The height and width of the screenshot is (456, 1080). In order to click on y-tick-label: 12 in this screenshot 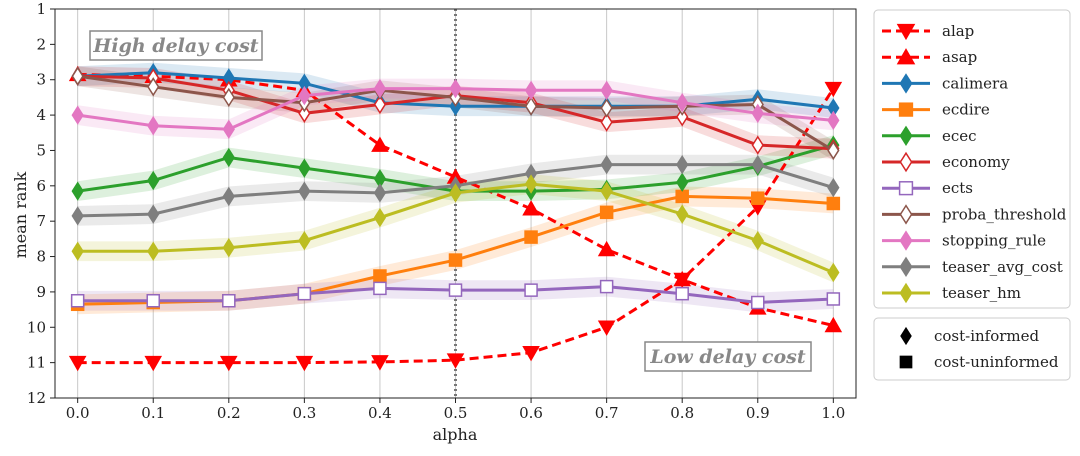, I will do `click(36, 398)`.